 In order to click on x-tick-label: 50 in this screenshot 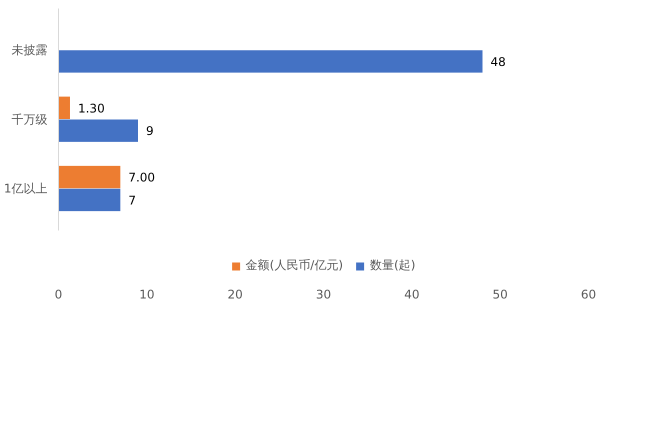, I will do `click(500, 295)`.